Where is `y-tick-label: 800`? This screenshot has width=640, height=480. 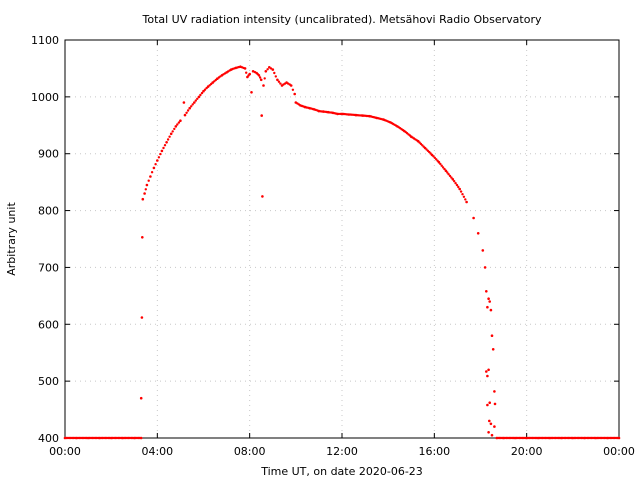 y-tick-label: 800 is located at coordinates (48, 211).